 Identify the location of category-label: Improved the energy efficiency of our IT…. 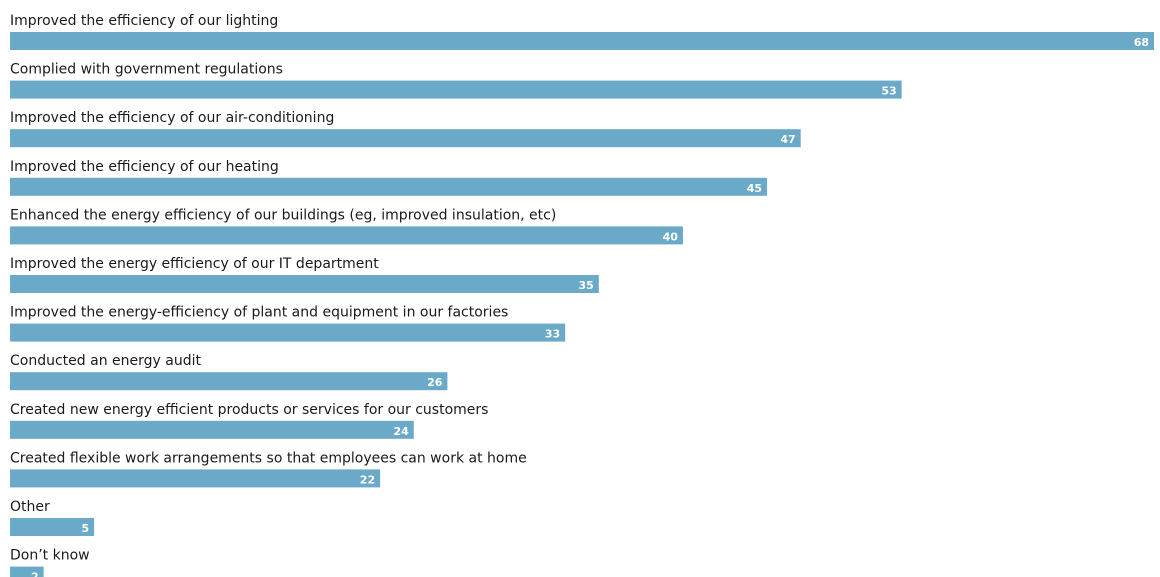
(194, 264).